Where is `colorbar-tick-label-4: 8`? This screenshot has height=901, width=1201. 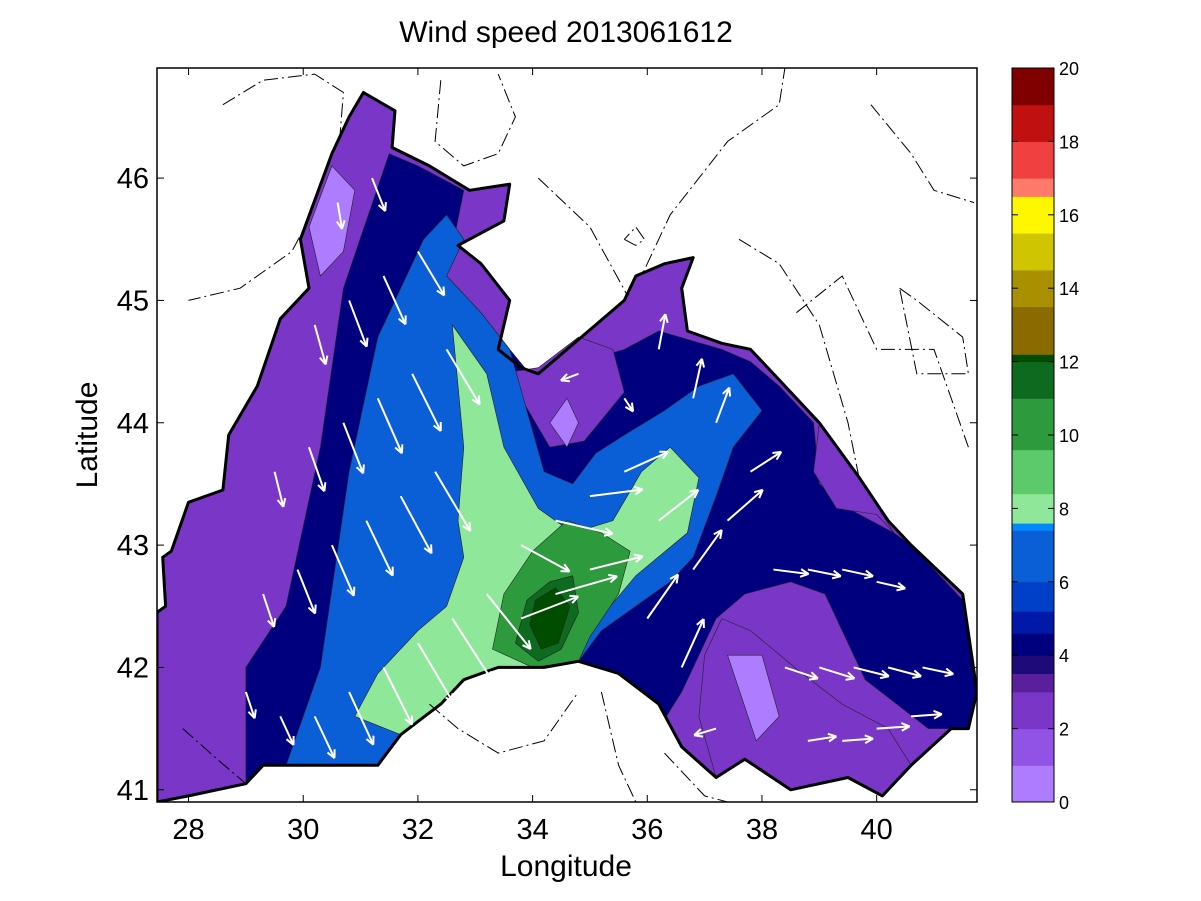
colorbar-tick-label-4: 8 is located at coordinates (1064, 509).